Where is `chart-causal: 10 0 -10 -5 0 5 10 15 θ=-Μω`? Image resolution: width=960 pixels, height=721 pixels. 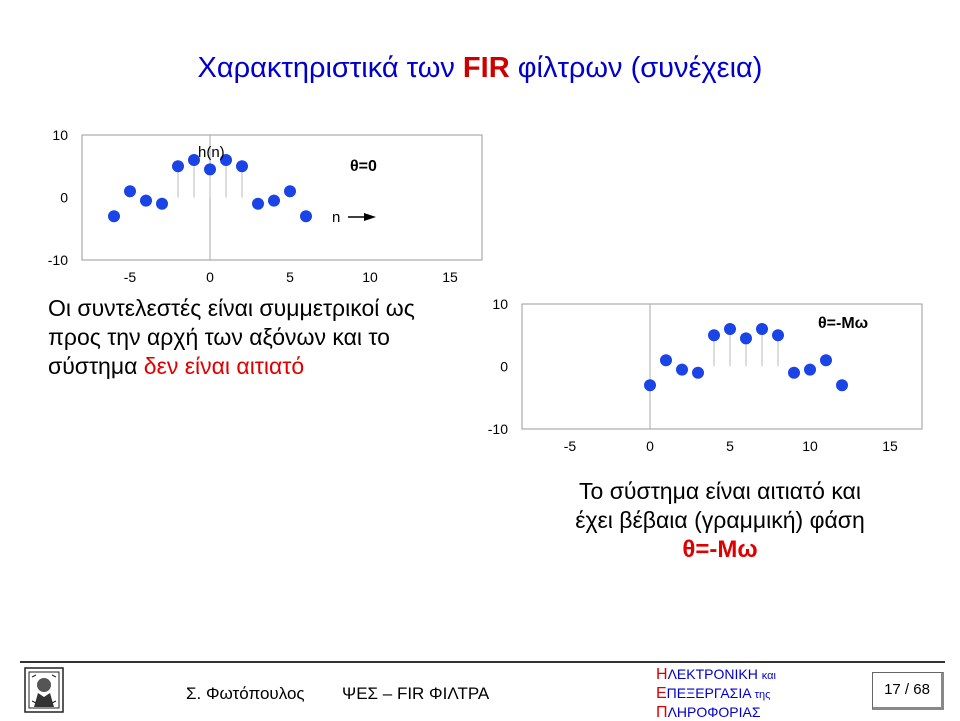
chart-causal: 10 0 -10 -5 0 5 10 15 θ=-Μω is located at coordinates (705, 375).